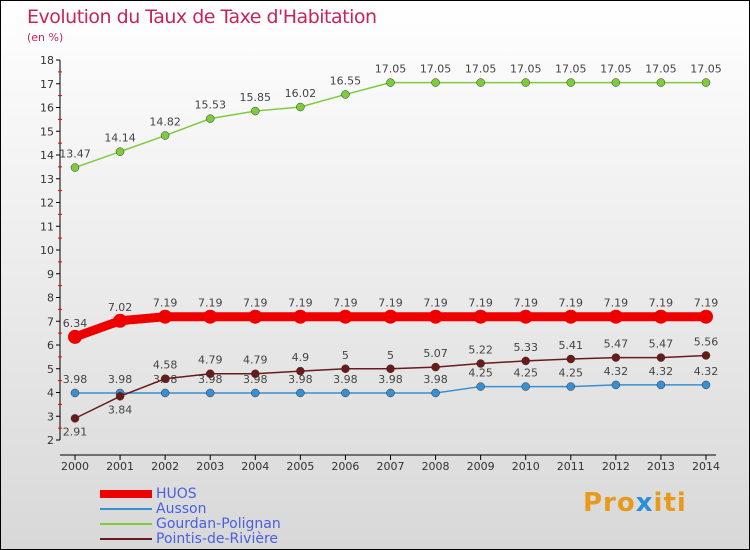 This screenshot has height=550, width=750. What do you see at coordinates (571, 345) in the screenshot?
I see `data-label: 5.41` at bounding box center [571, 345].